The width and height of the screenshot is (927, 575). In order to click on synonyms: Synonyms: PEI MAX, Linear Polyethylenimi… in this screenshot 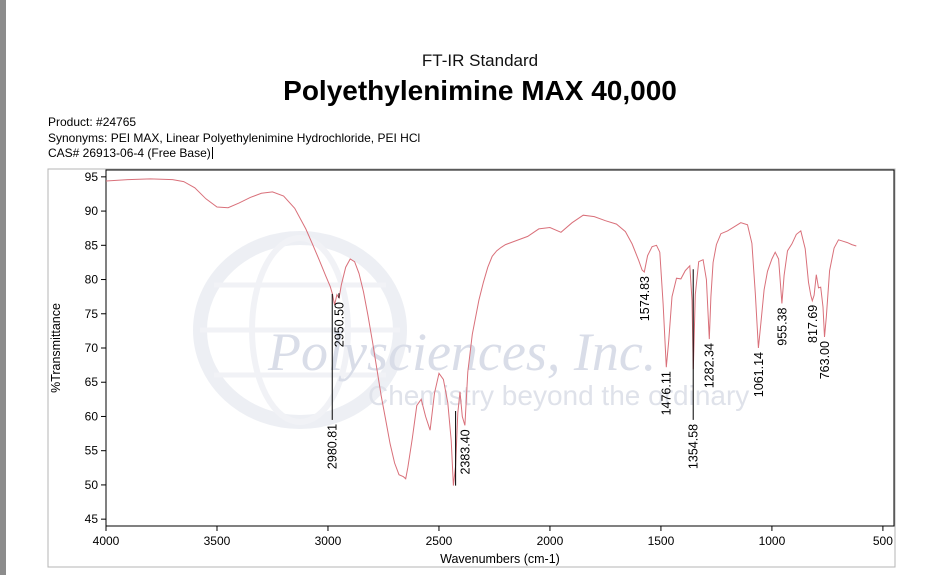, I will do `click(234, 137)`.